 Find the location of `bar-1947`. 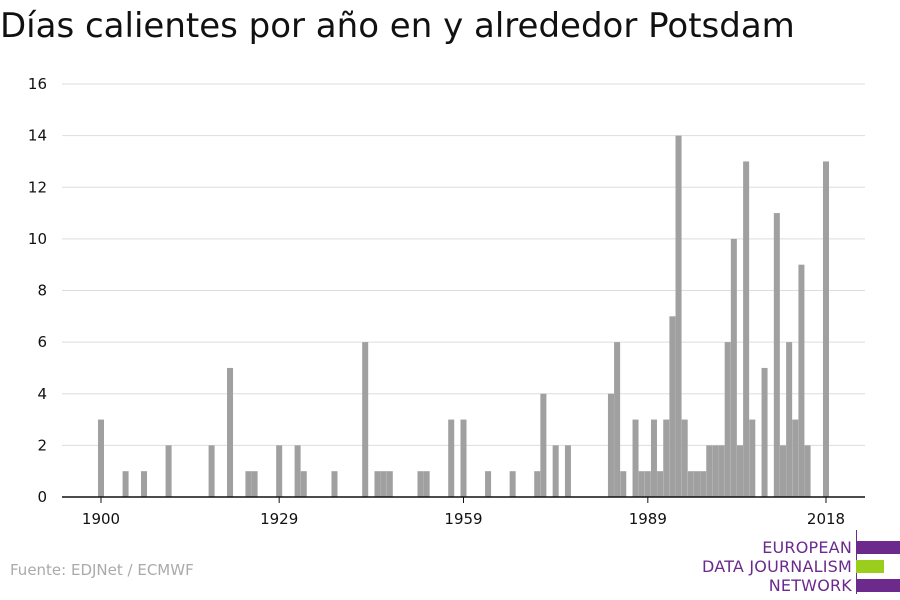

bar-1947 is located at coordinates (389, 484).